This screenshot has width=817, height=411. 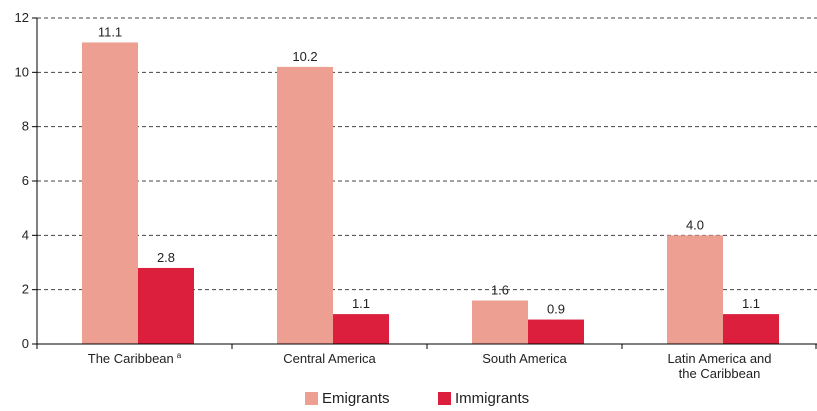 I want to click on legend: Emigrants Immigrants, so click(x=408, y=400).